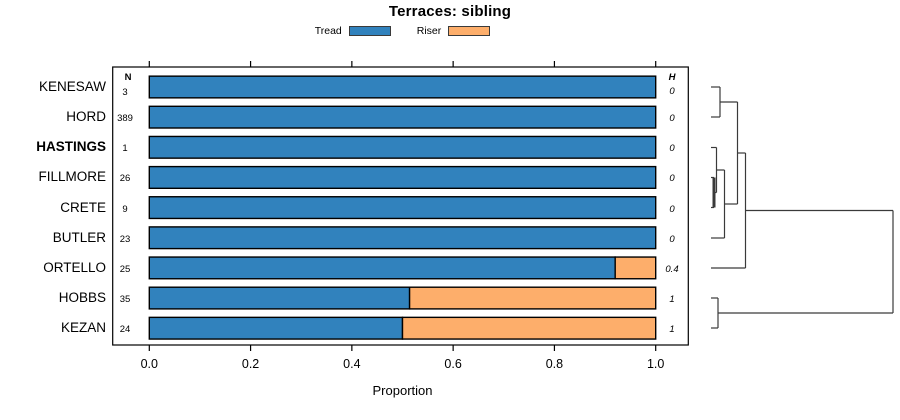  Describe the element at coordinates (402, 147) in the screenshot. I see `bar-tread-hastings` at that location.